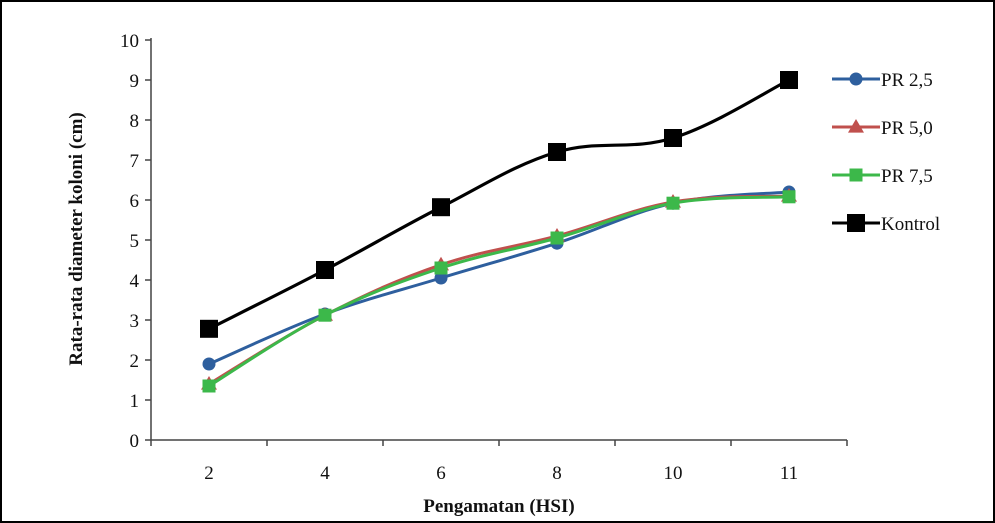  I want to click on y-tick-label: 8, so click(135, 121).